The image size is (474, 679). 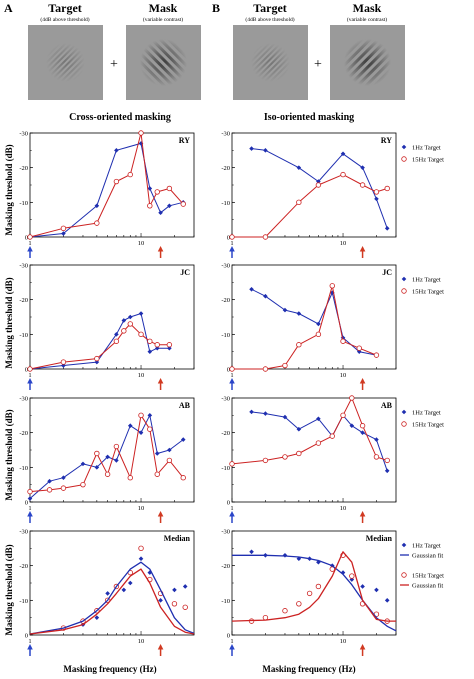 What do you see at coordinates (362, 384) in the screenshot?
I see `chart-iso-1-red-arrow` at bounding box center [362, 384].